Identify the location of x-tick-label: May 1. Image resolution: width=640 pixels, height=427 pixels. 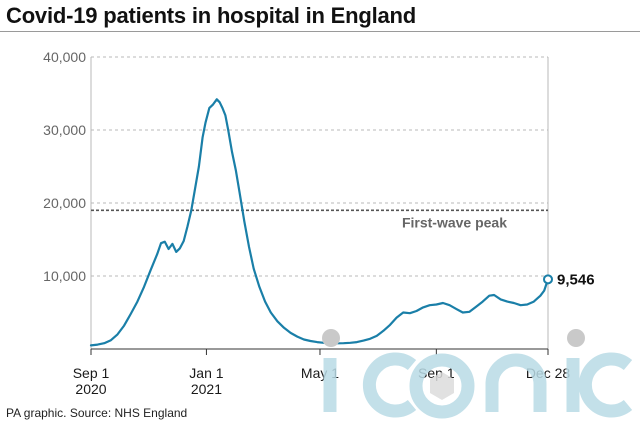
(320, 373).